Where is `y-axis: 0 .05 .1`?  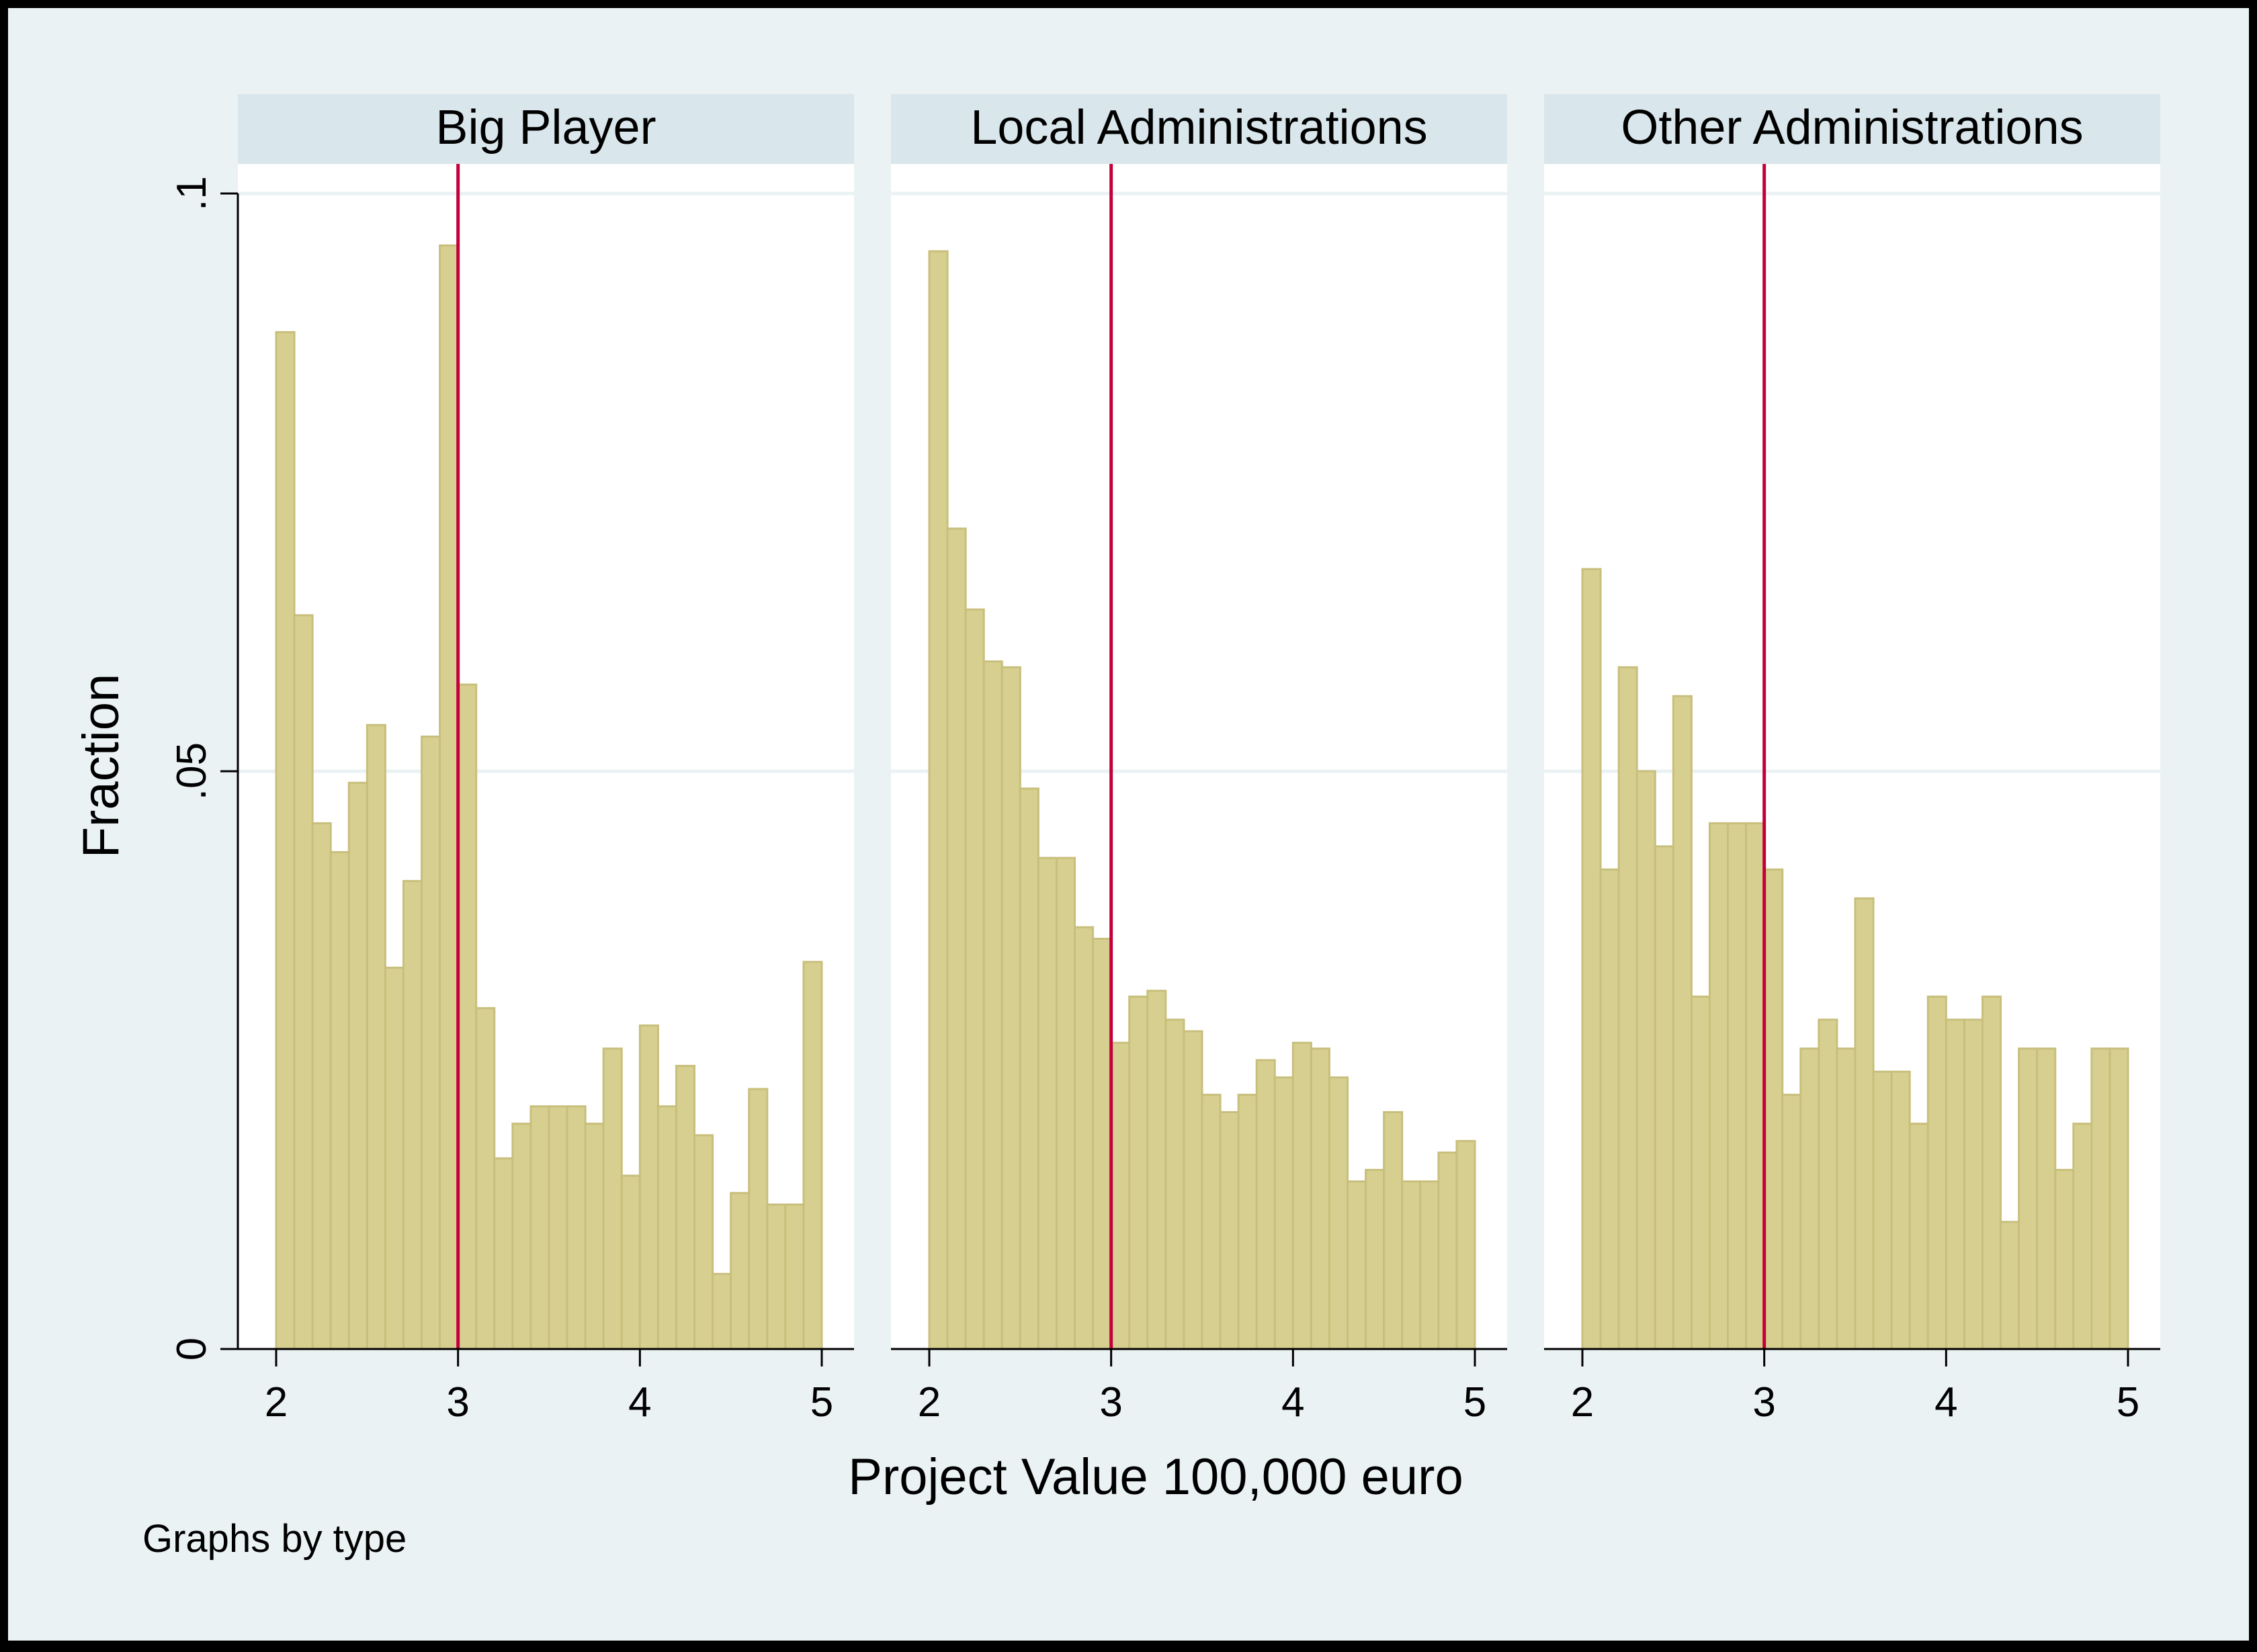
y-axis: 0 .05 .1 is located at coordinates (204, 768).